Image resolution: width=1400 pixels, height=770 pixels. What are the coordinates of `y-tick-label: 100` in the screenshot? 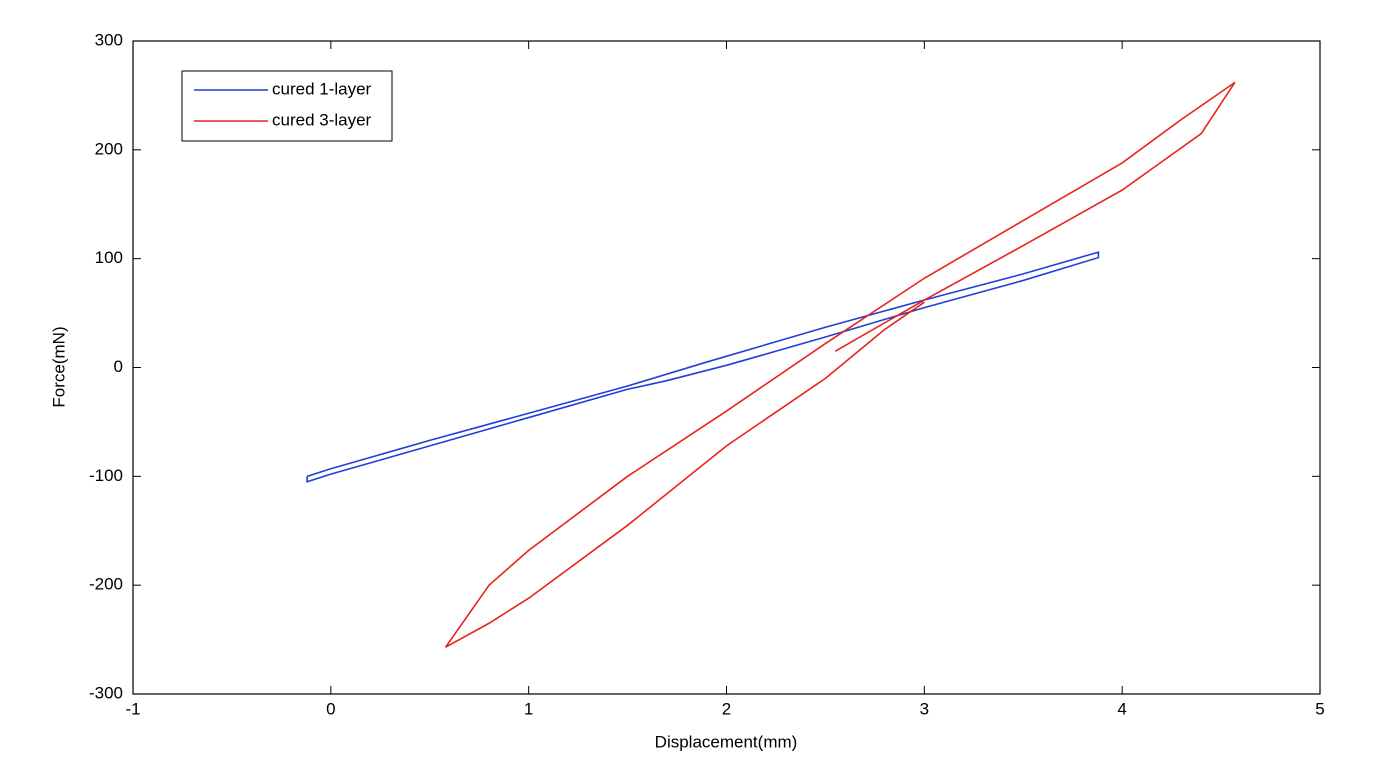 It's located at (109, 257).